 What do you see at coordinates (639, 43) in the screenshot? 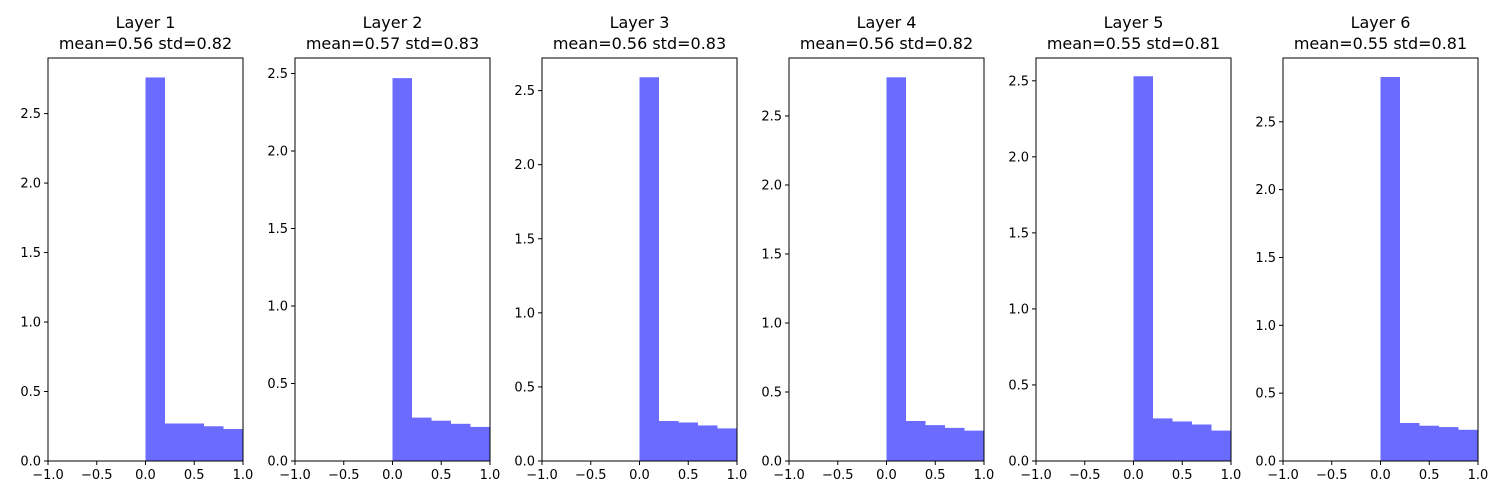
I see `panel-subtitle: mean=0.56 std=0.83` at bounding box center [639, 43].